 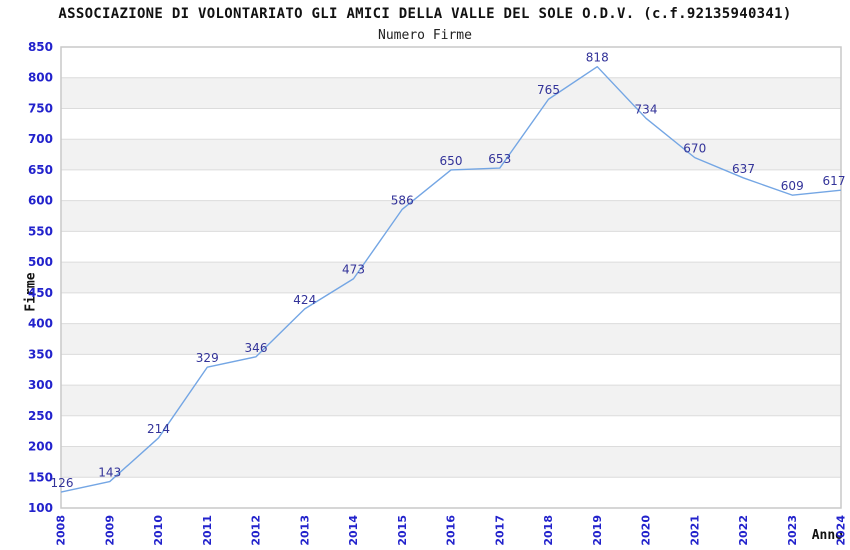 I want to click on x-tick-label: 2010, so click(x=158, y=530).